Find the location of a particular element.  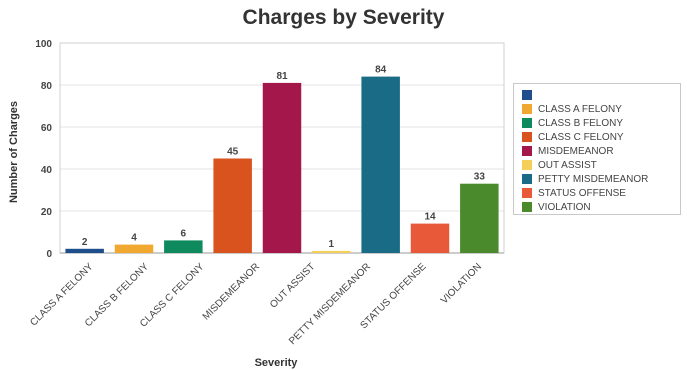

legend-item: CLASS A FELONY is located at coordinates (597, 109).